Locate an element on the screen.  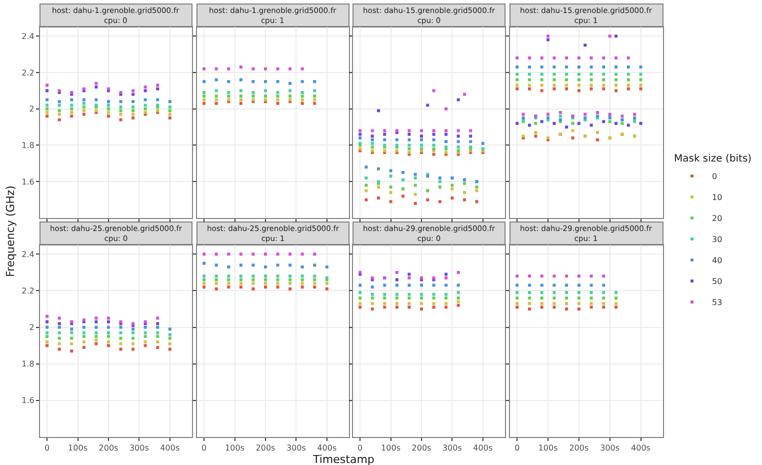
legend-label: 10 is located at coordinates (717, 197).